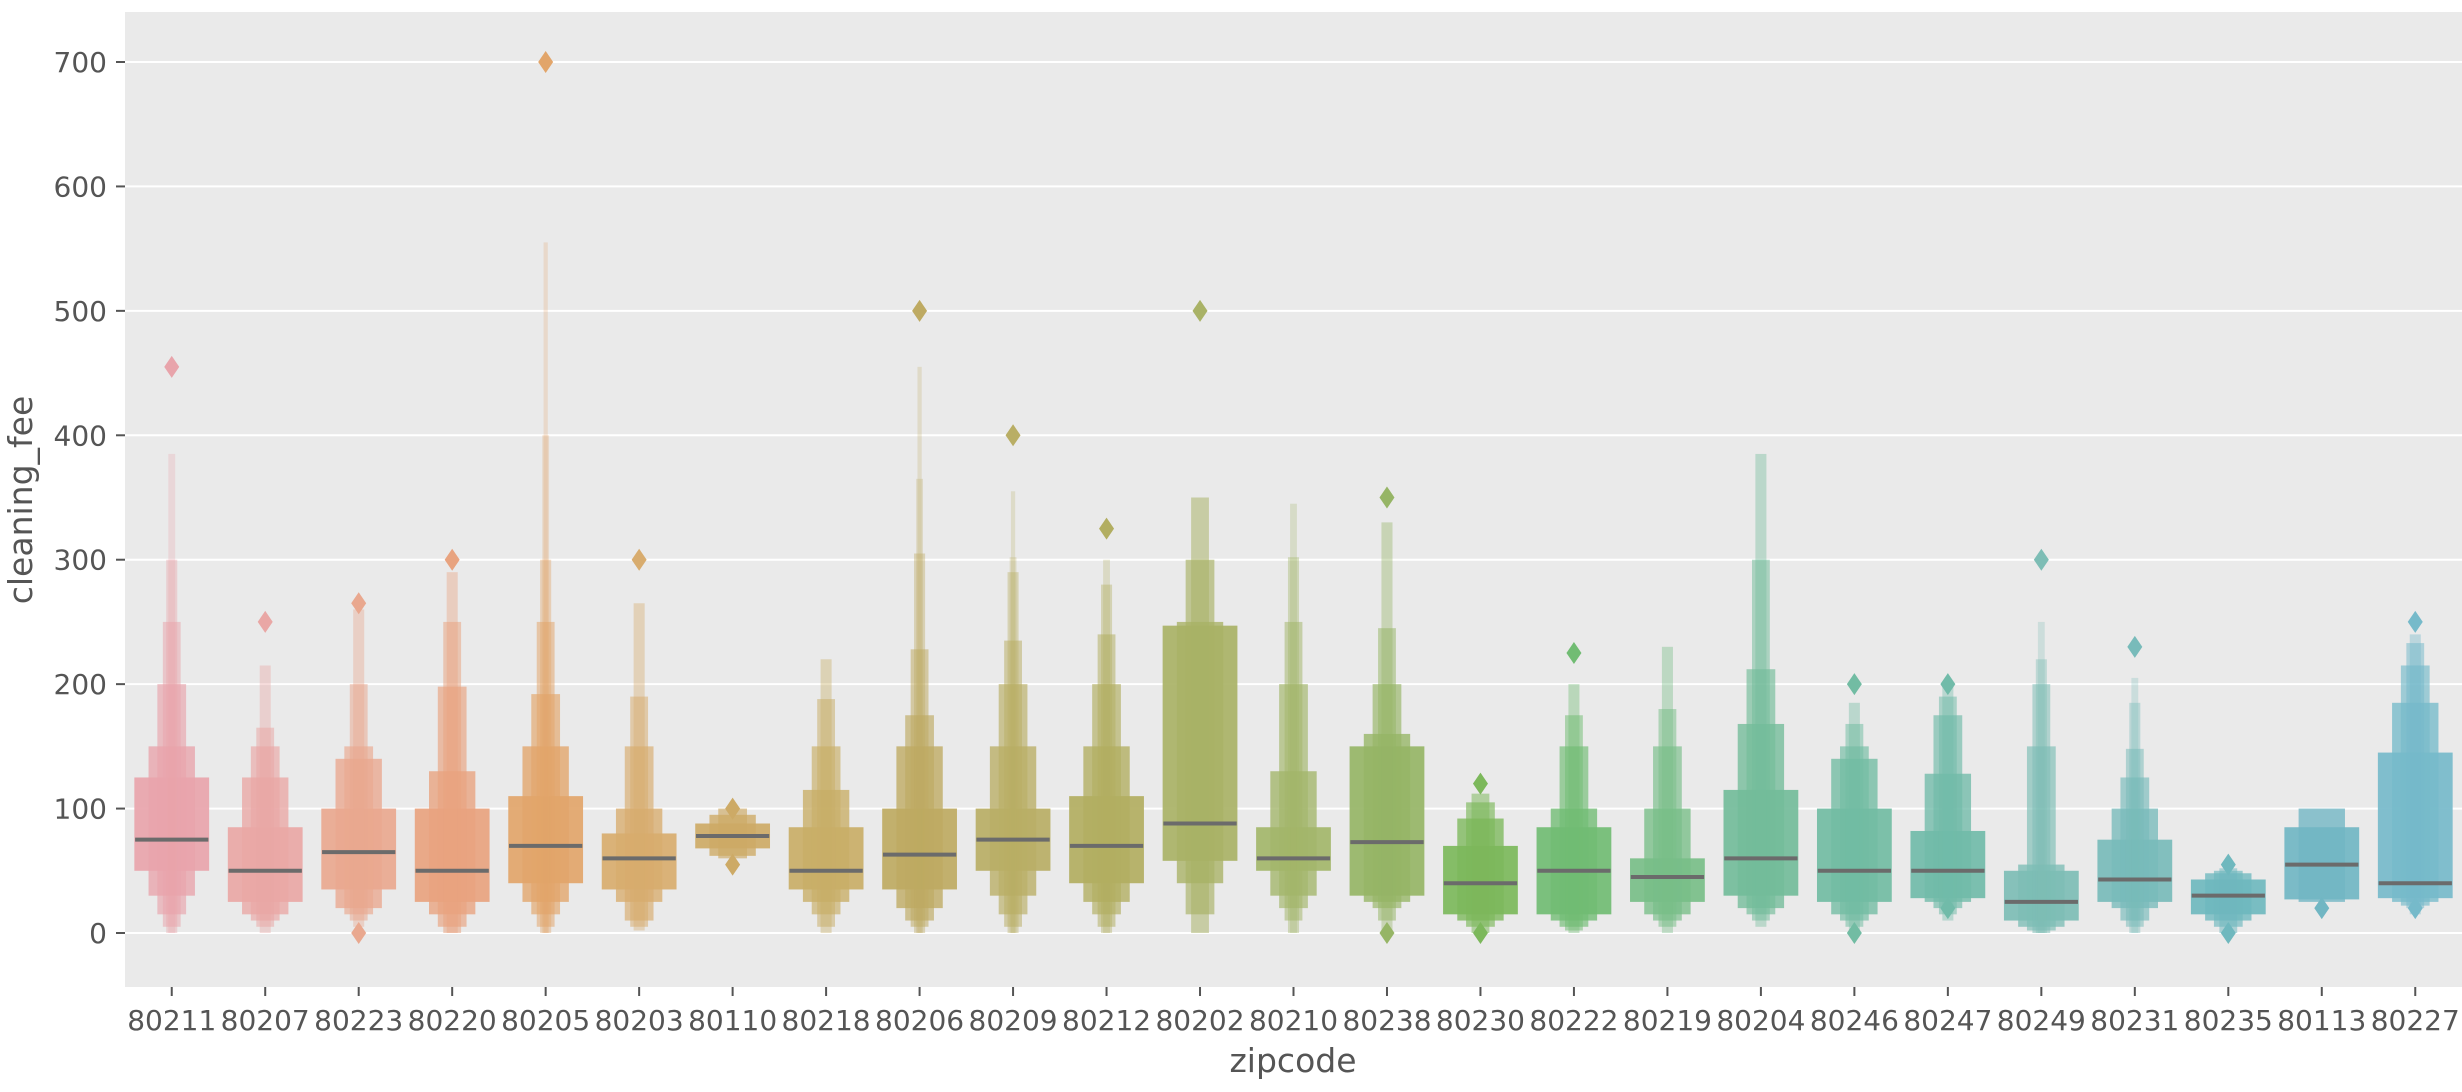  What do you see at coordinates (1106, 1020) in the screenshot?
I see `x-tick-label-80212: 80212` at bounding box center [1106, 1020].